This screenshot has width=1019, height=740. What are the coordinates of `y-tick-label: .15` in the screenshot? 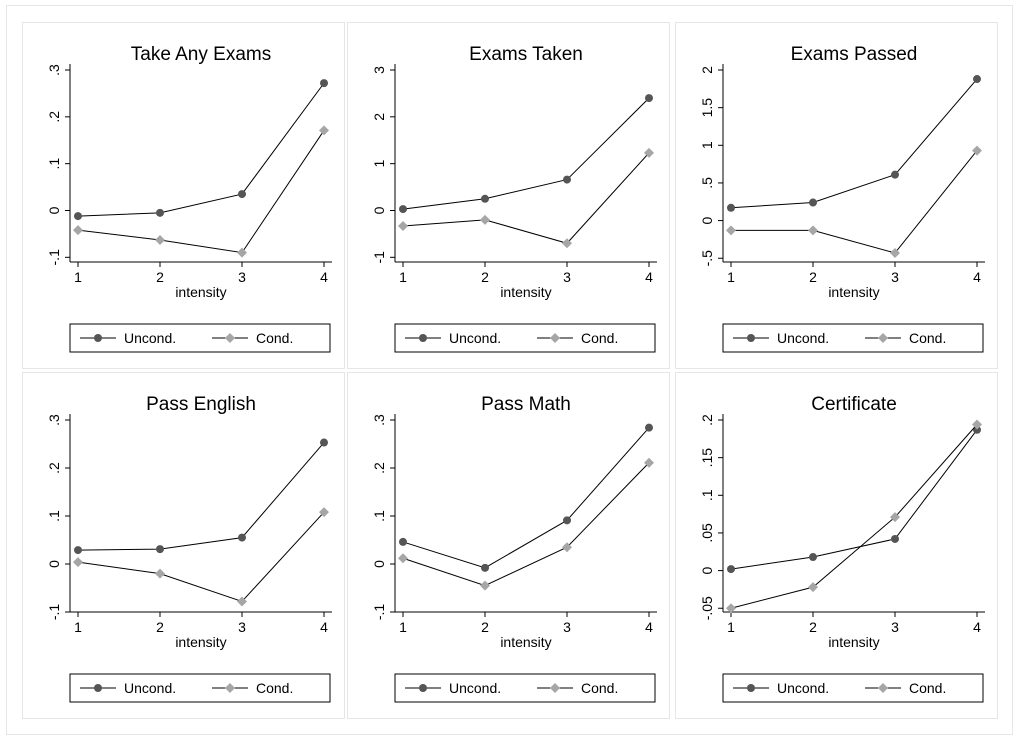 It's located at (707, 458).